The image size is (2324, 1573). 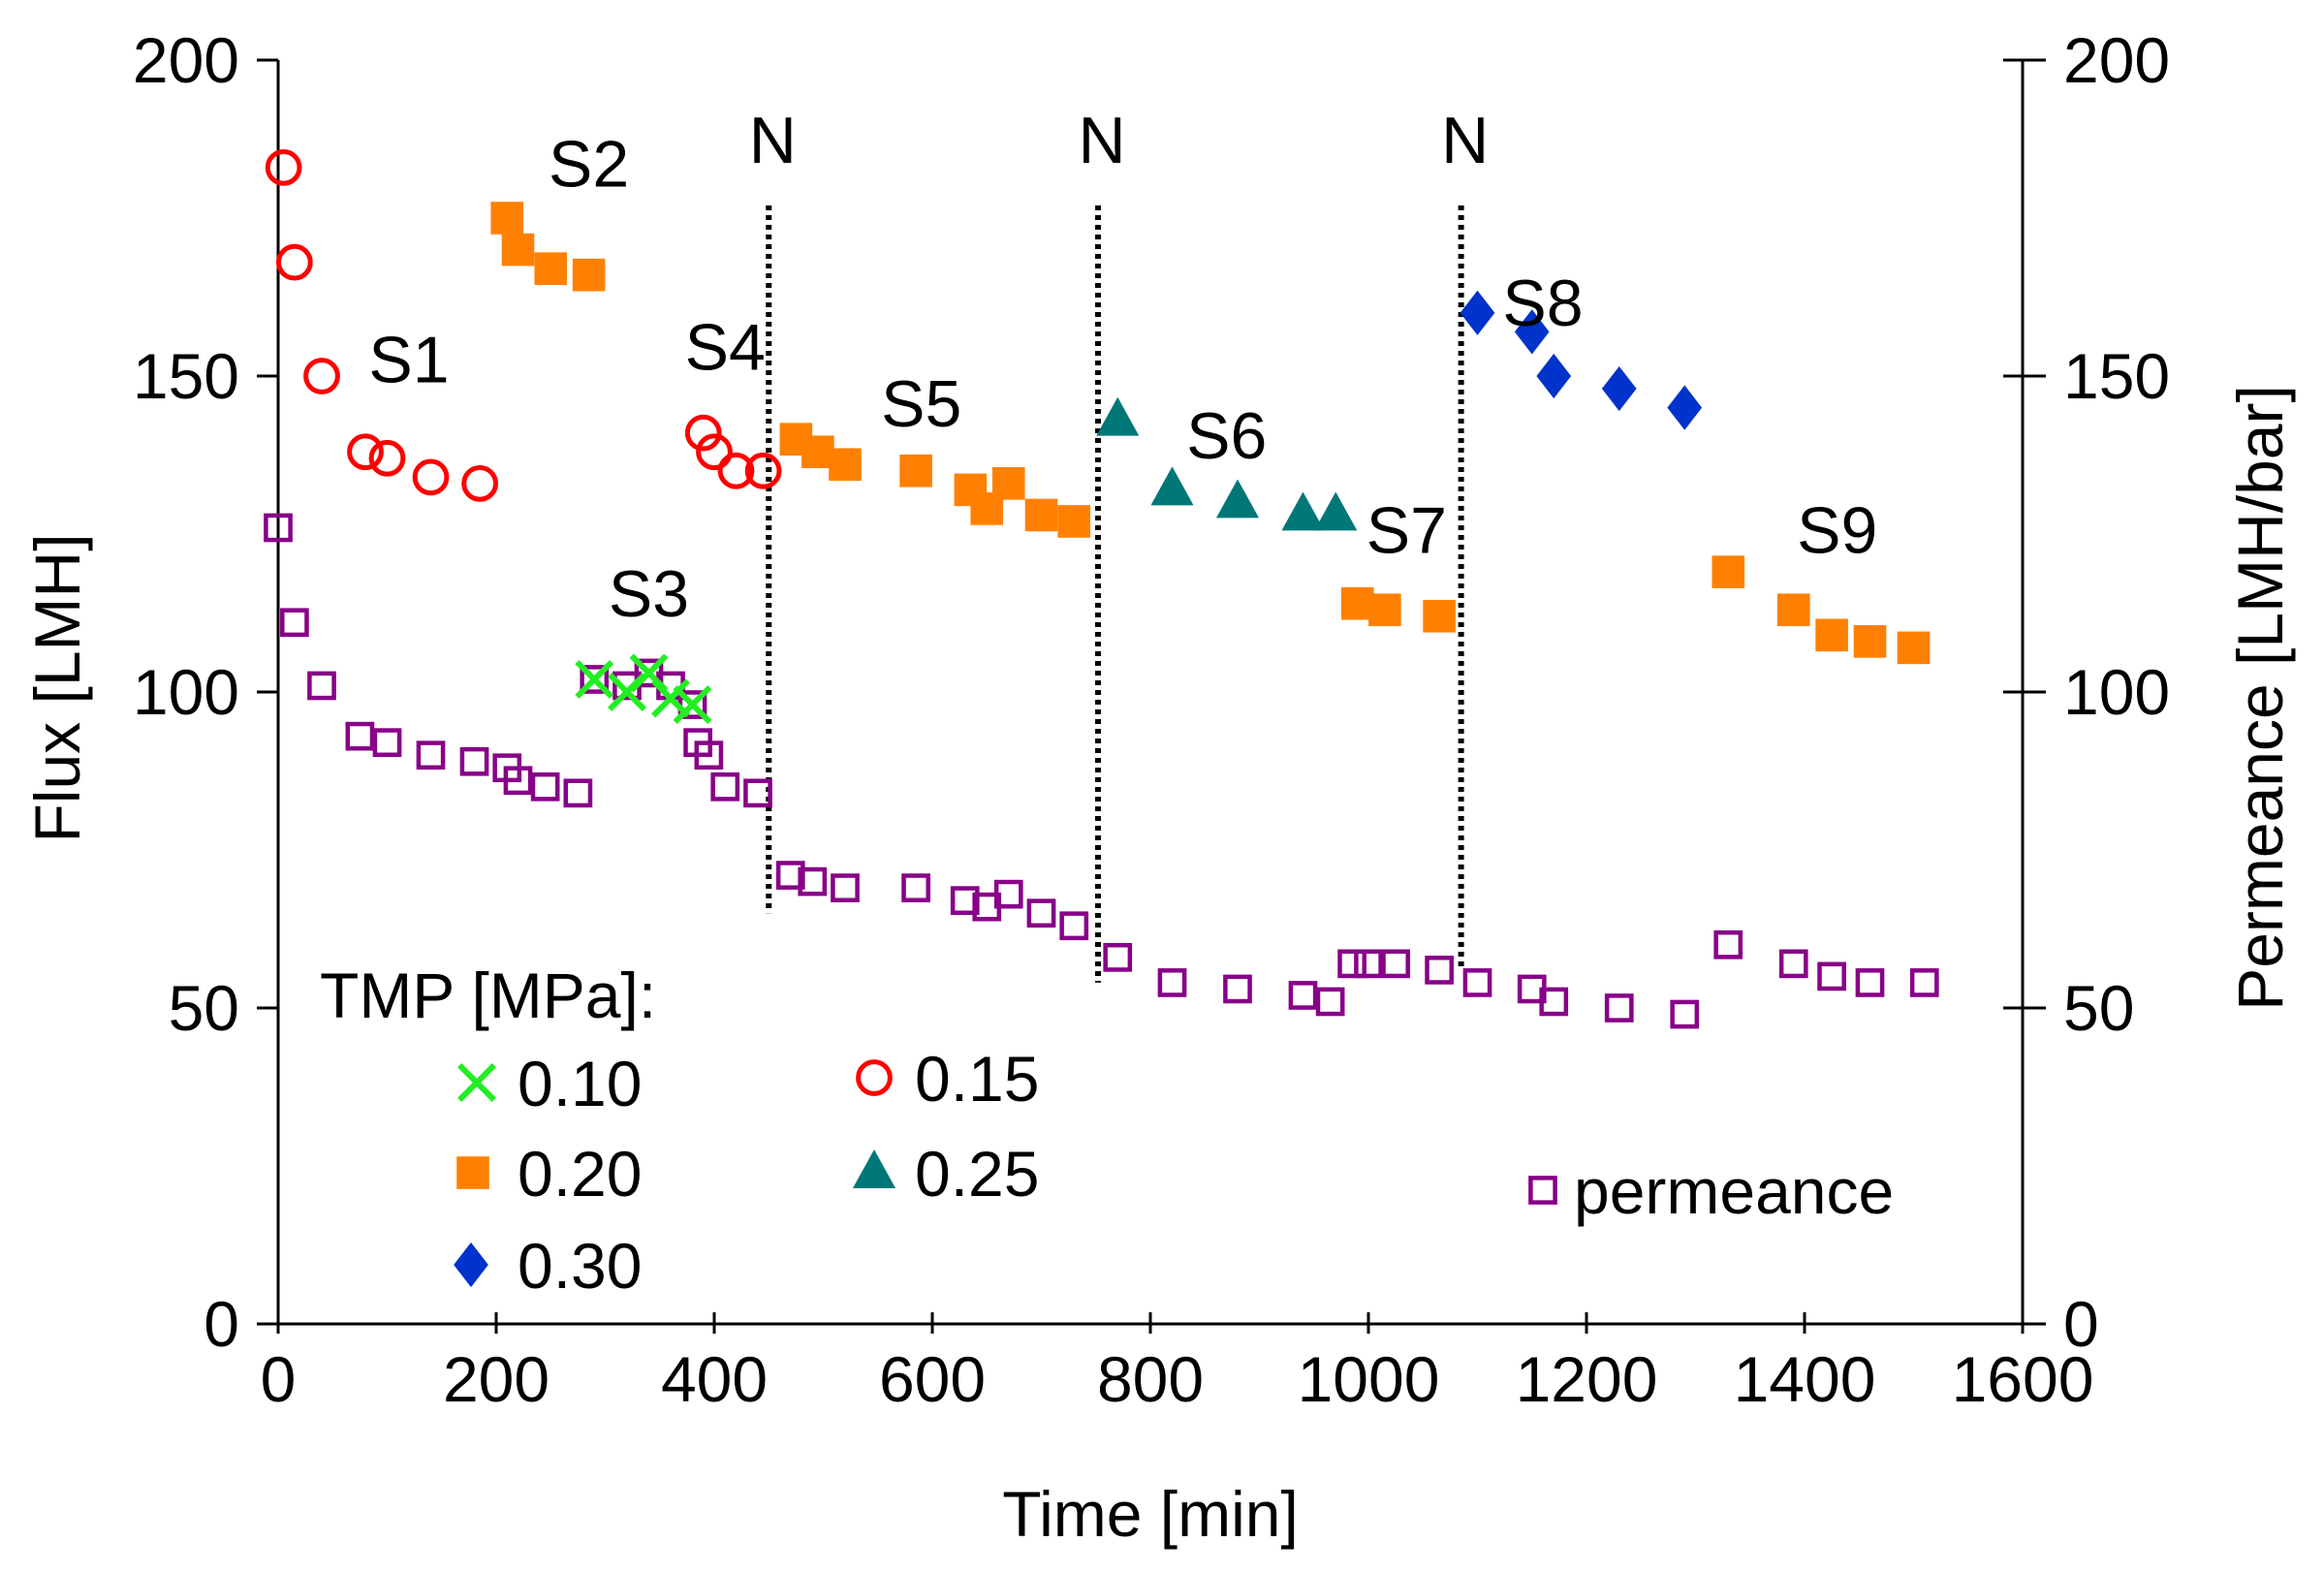 What do you see at coordinates (649, 594) in the screenshot?
I see `stage-label: S3` at bounding box center [649, 594].